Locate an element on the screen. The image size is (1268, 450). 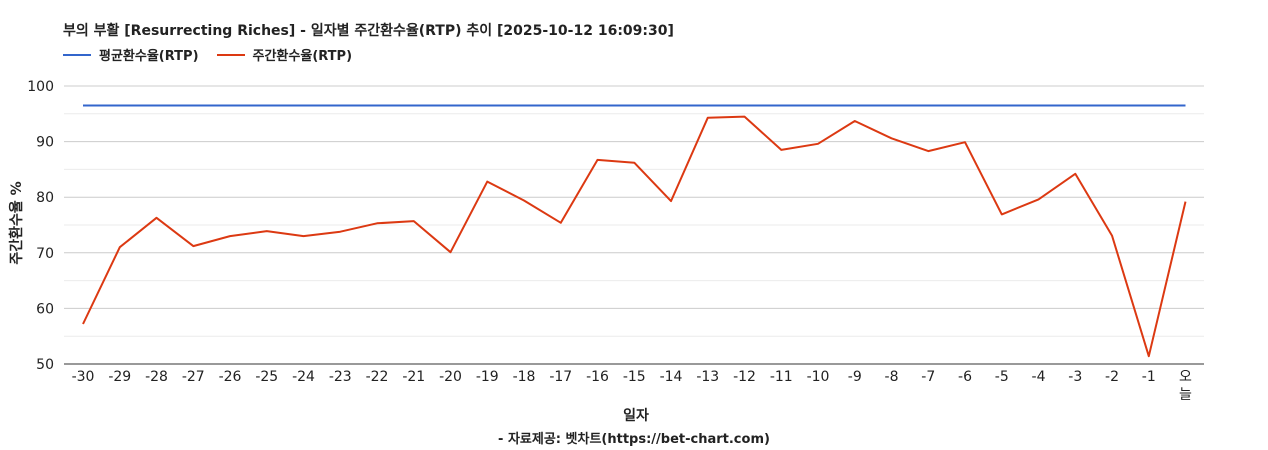
legend-item-avg: 평균환수율(RTP) is located at coordinates (131, 54).